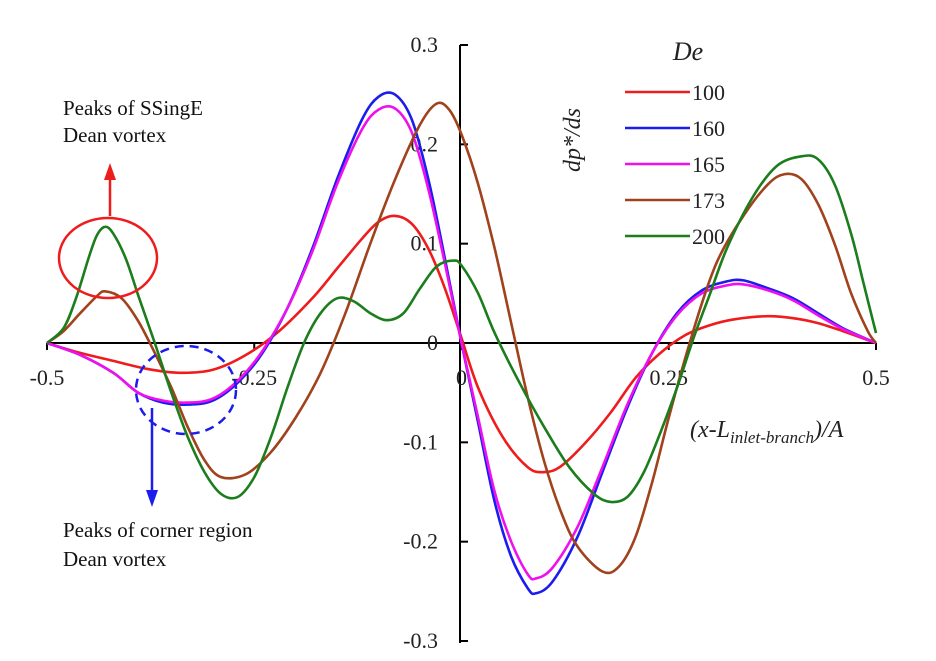  Describe the element at coordinates (675, 143) in the screenshot. I see `legend: De 100 160 165 173 200` at that location.